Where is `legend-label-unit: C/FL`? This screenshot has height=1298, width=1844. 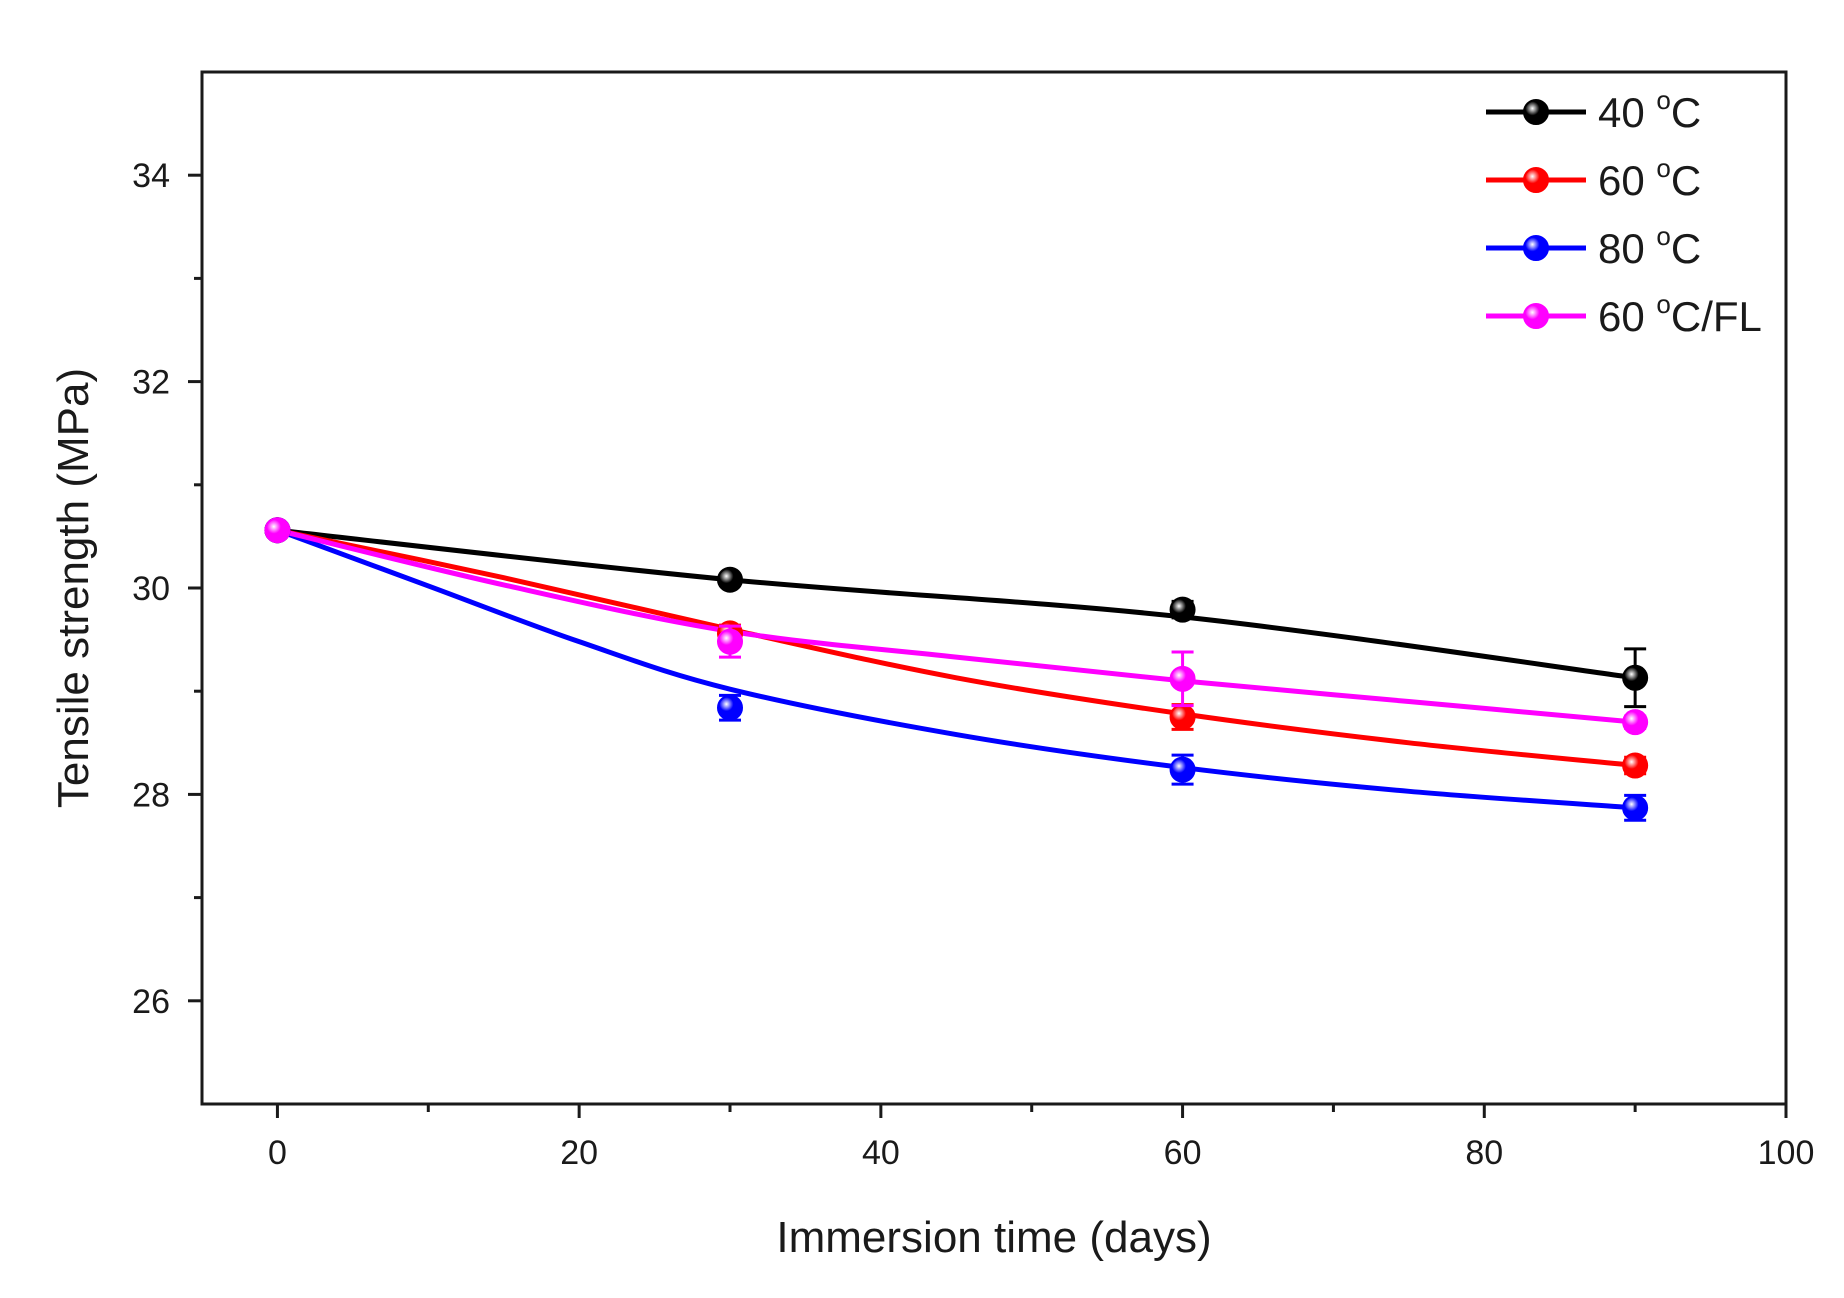 legend-label-unit: C/FL is located at coordinates (1716, 316).